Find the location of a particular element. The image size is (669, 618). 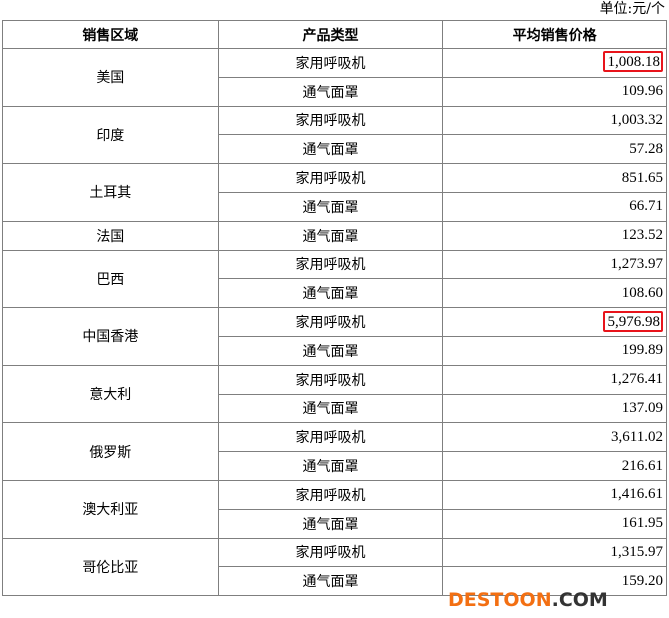

price-cell: 159.20 is located at coordinates (554, 581).